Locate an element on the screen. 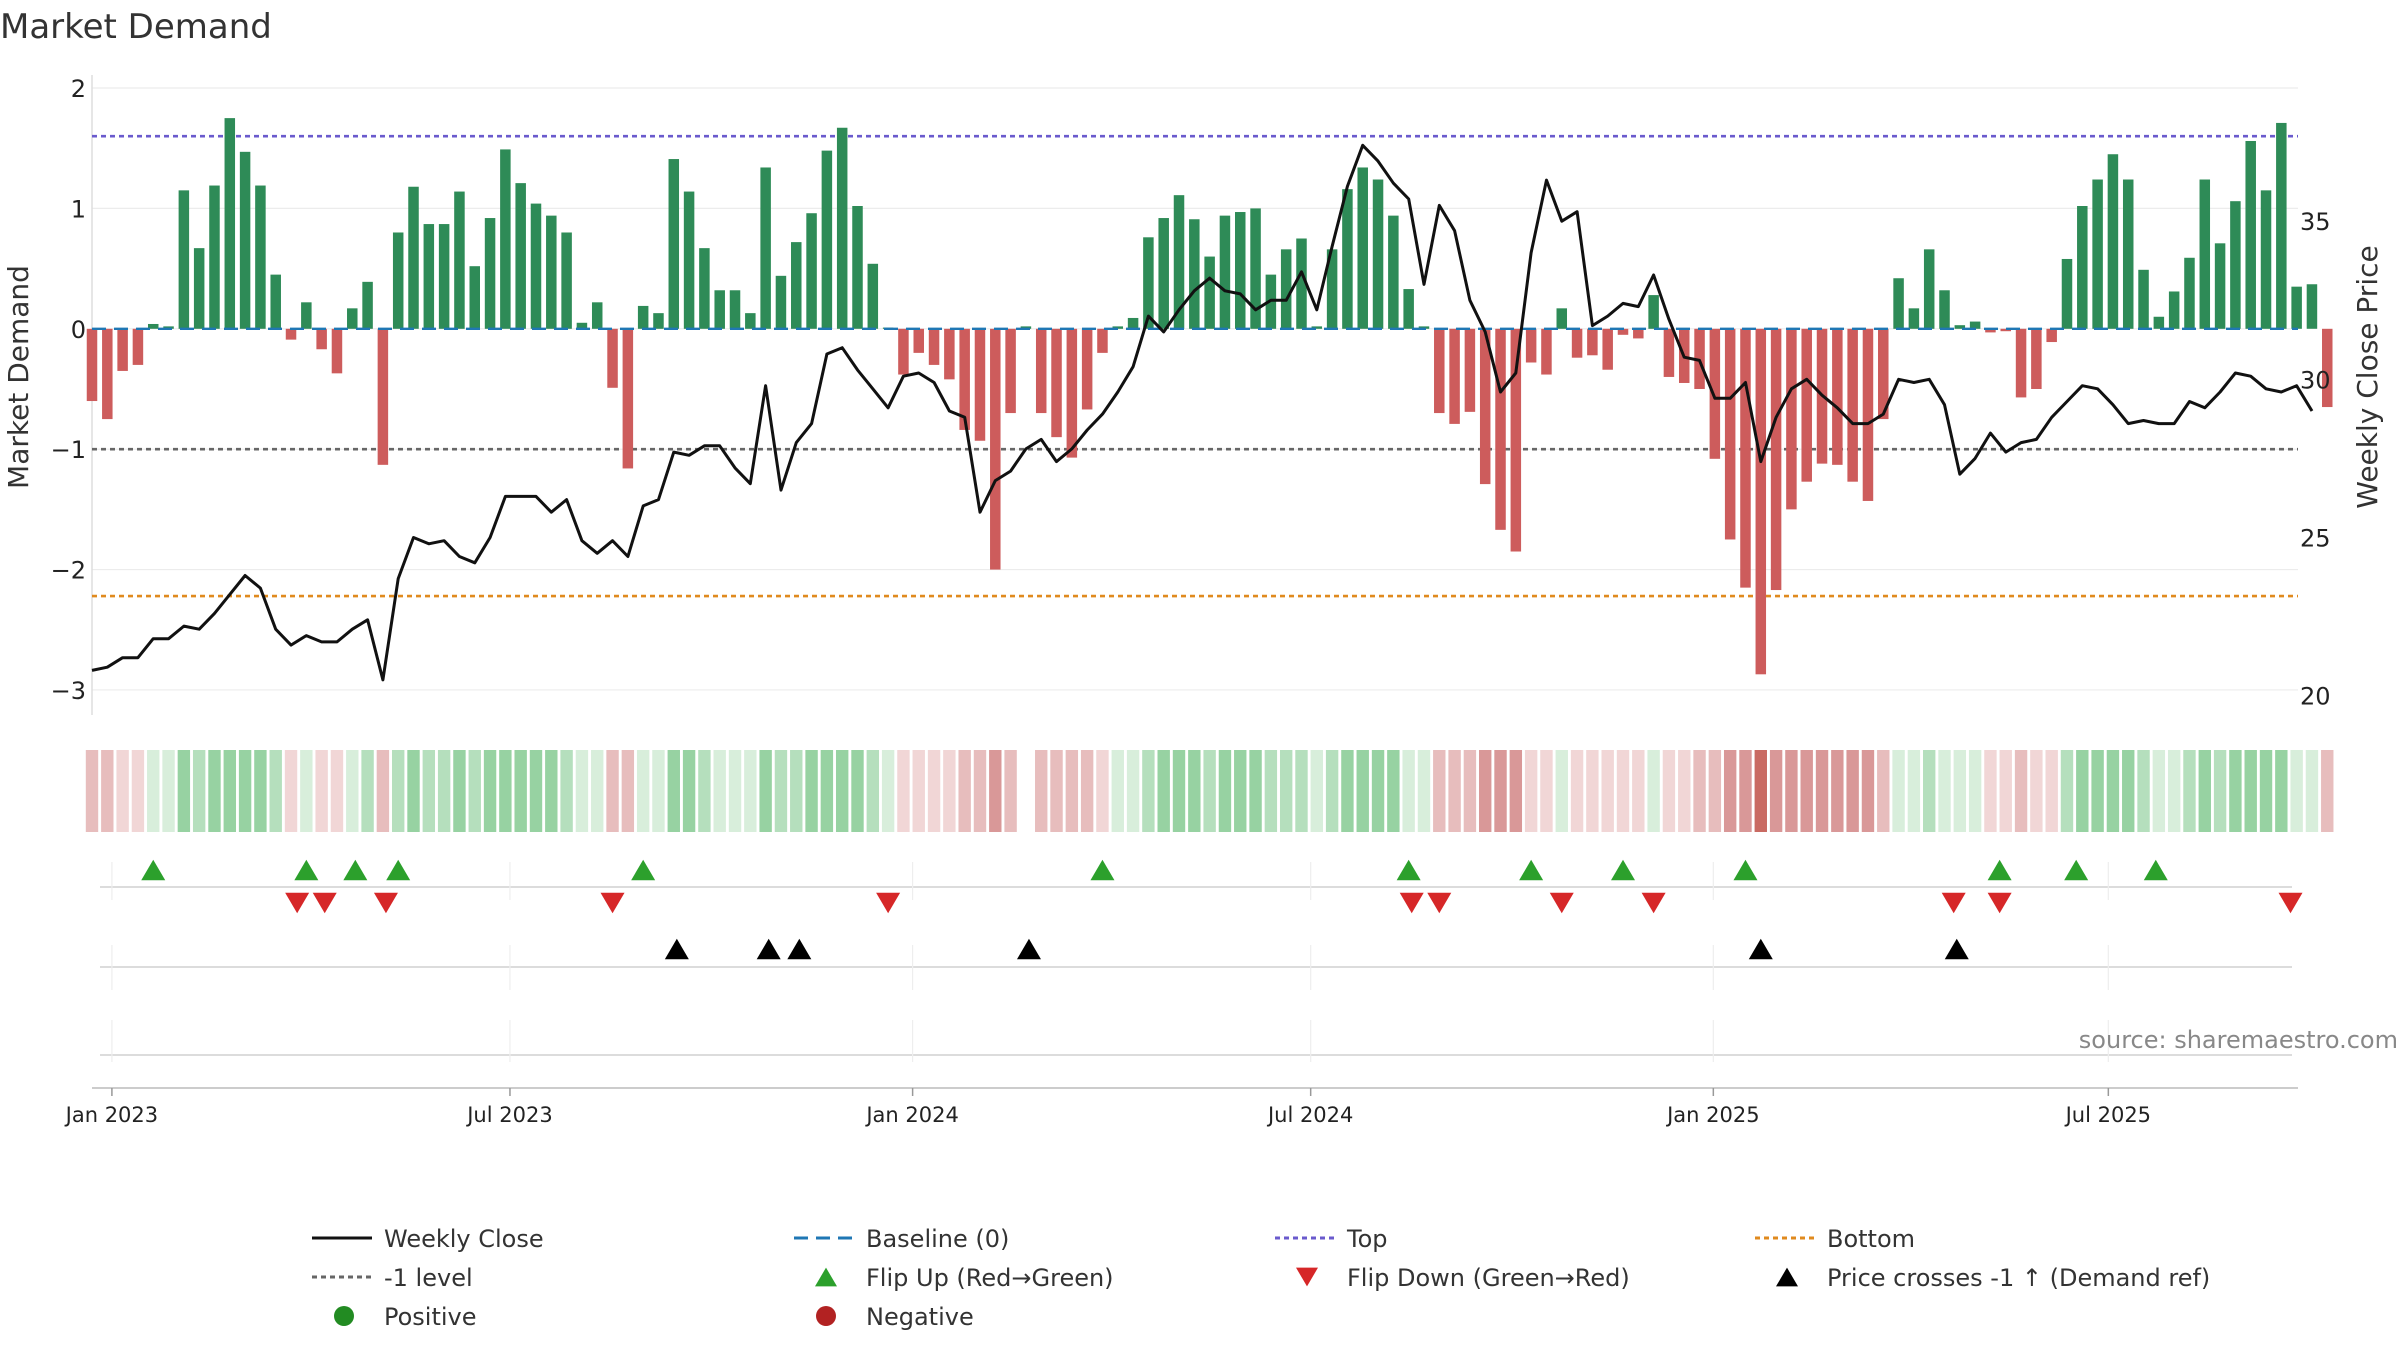  y-tick-label: −2 is located at coordinates (68, 571).